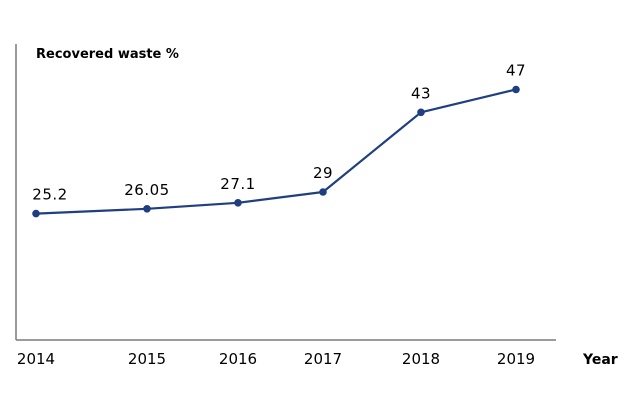 The width and height of the screenshot is (630, 400). What do you see at coordinates (323, 173) in the screenshot?
I see `data-label: 29` at bounding box center [323, 173].